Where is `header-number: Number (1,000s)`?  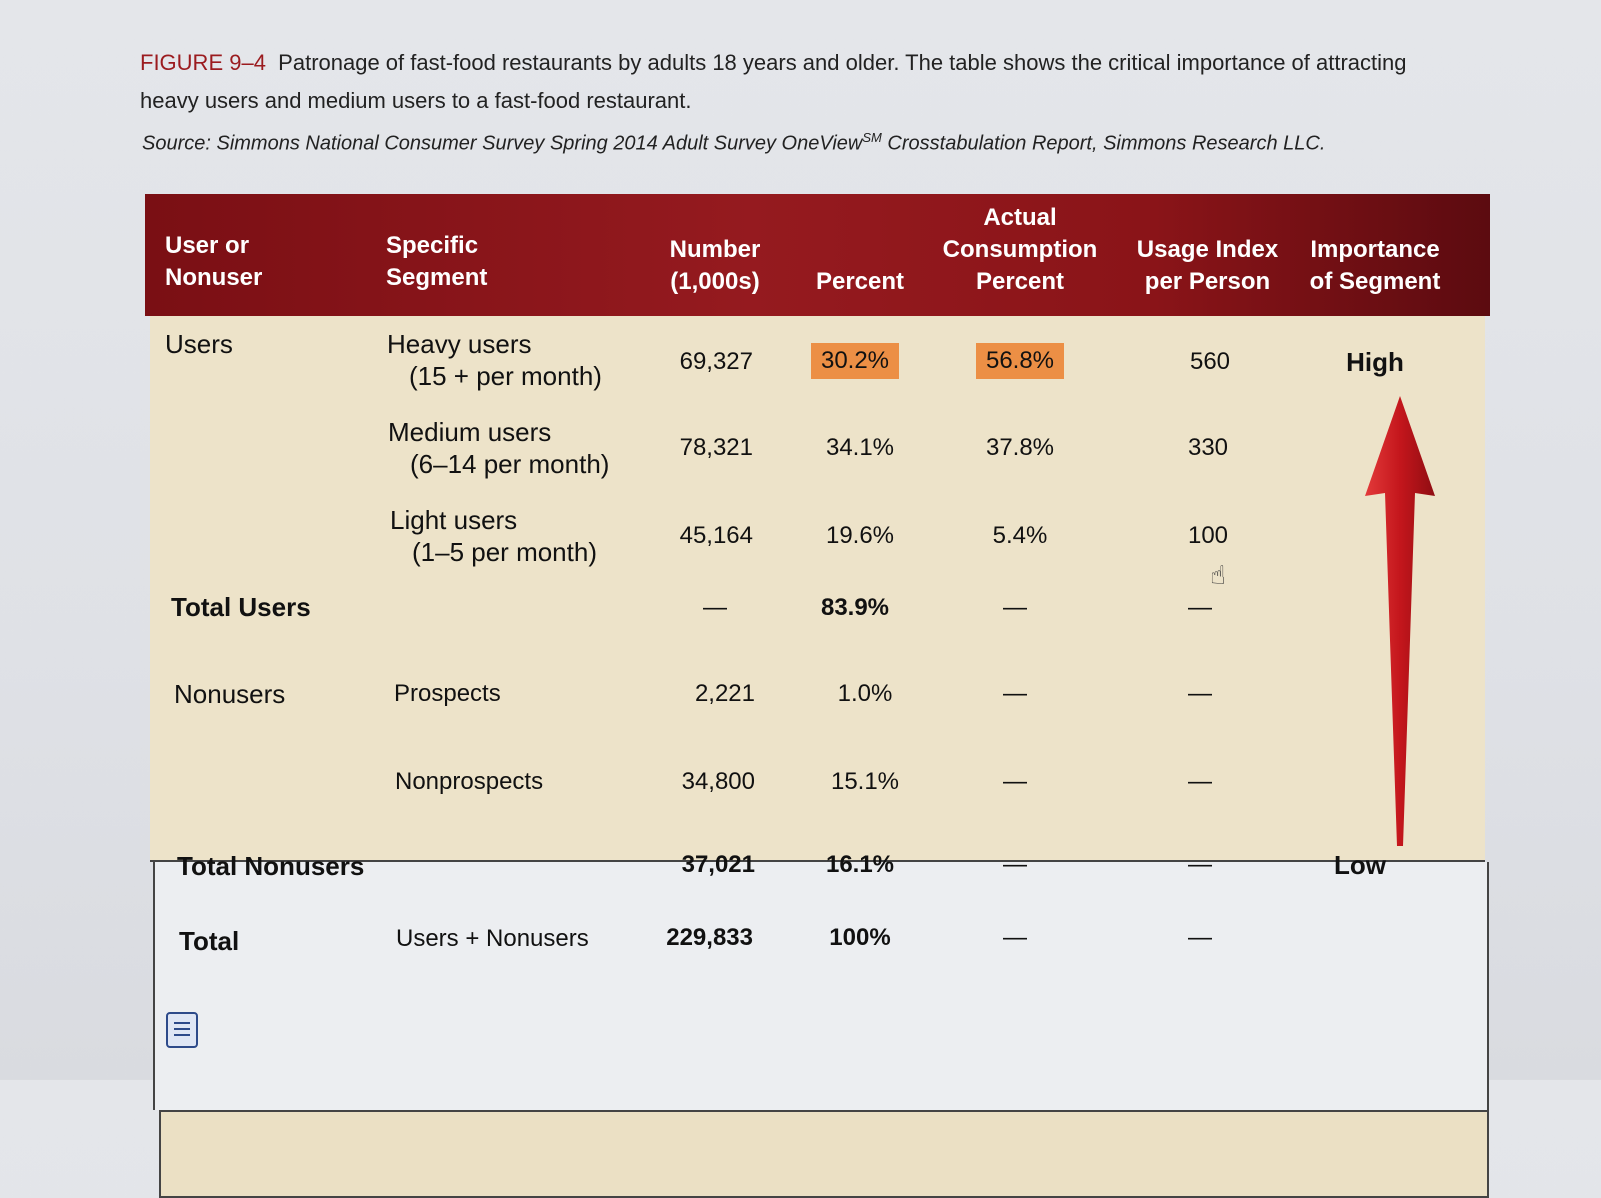
header-number: Number (1,000s) is located at coordinates (715, 266).